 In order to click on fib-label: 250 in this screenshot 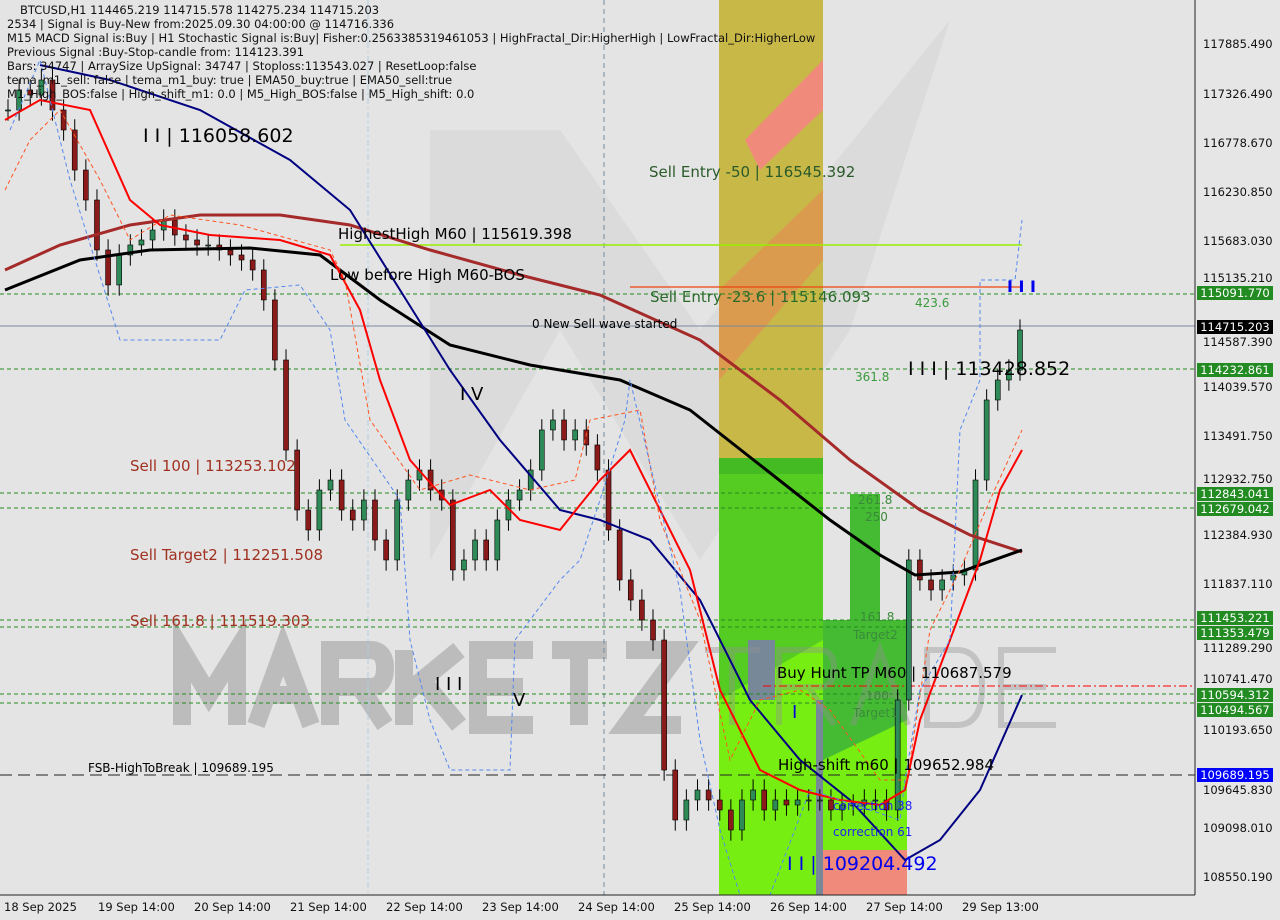, I will do `click(876, 517)`.